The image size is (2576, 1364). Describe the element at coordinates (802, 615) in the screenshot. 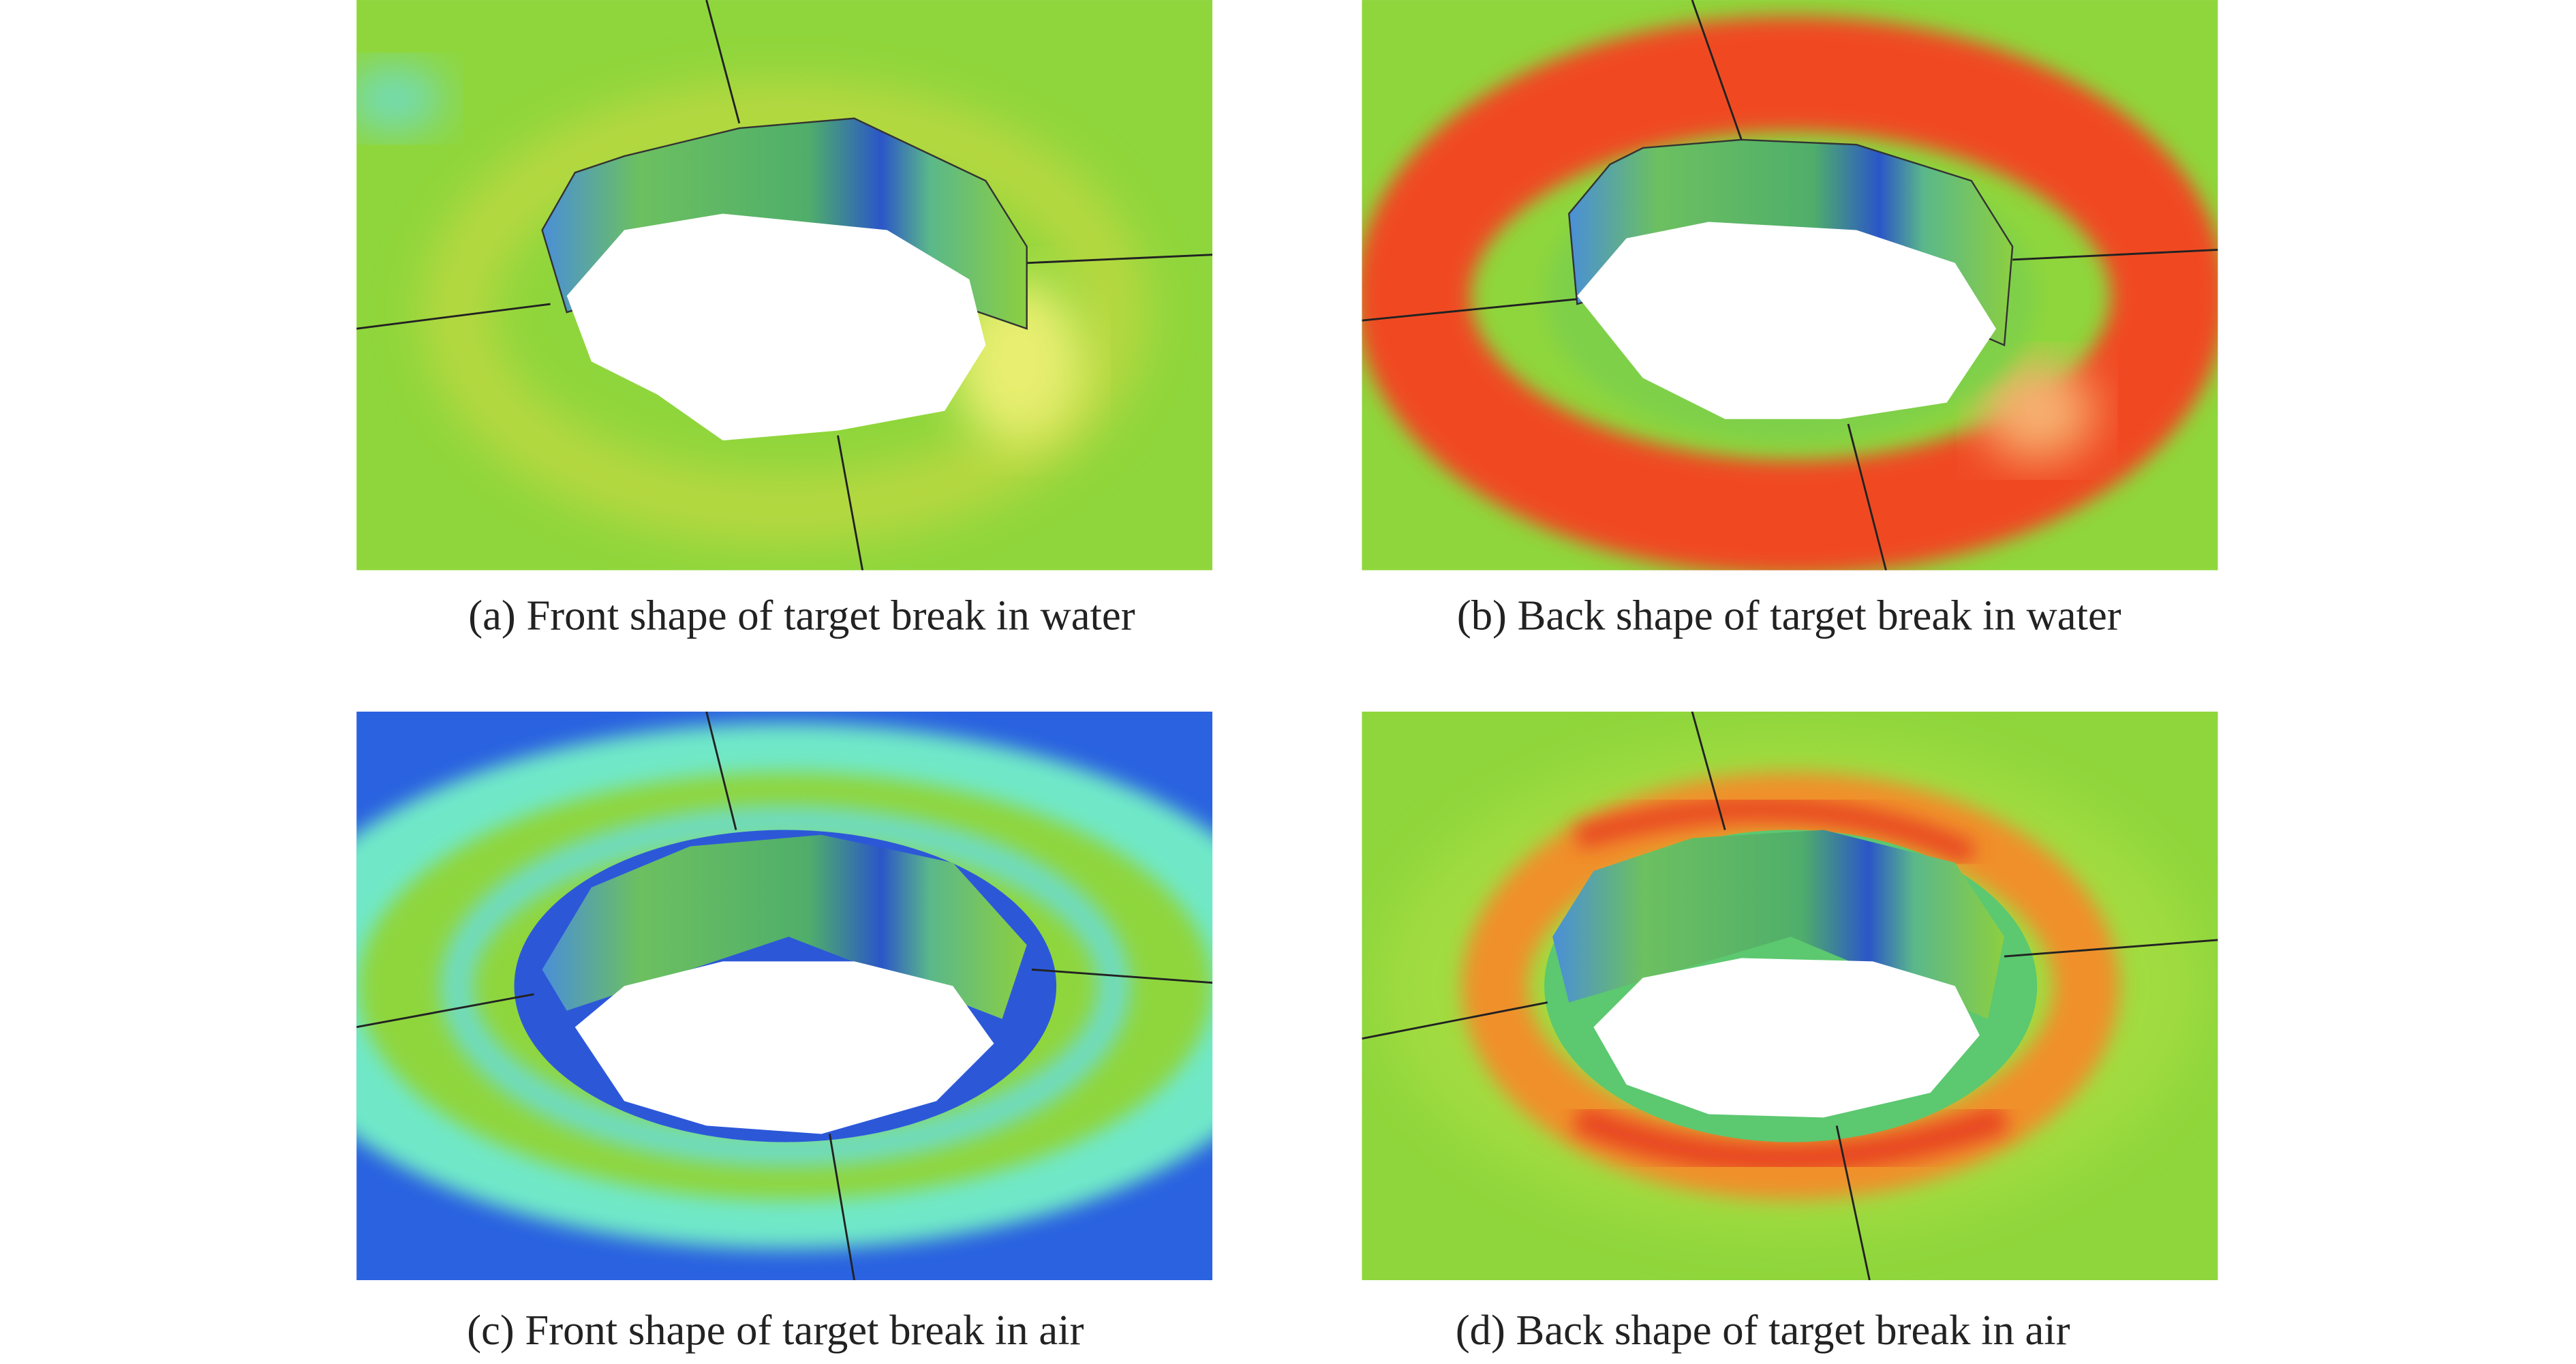

I see `caption: (a) Front shape of target break in water` at that location.